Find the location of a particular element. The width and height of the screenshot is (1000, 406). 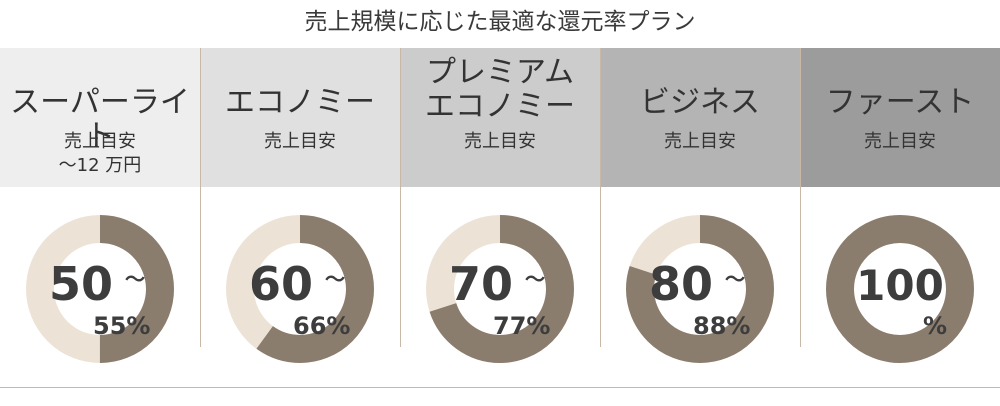

rate-to-label: 66% is located at coordinates (321, 326).